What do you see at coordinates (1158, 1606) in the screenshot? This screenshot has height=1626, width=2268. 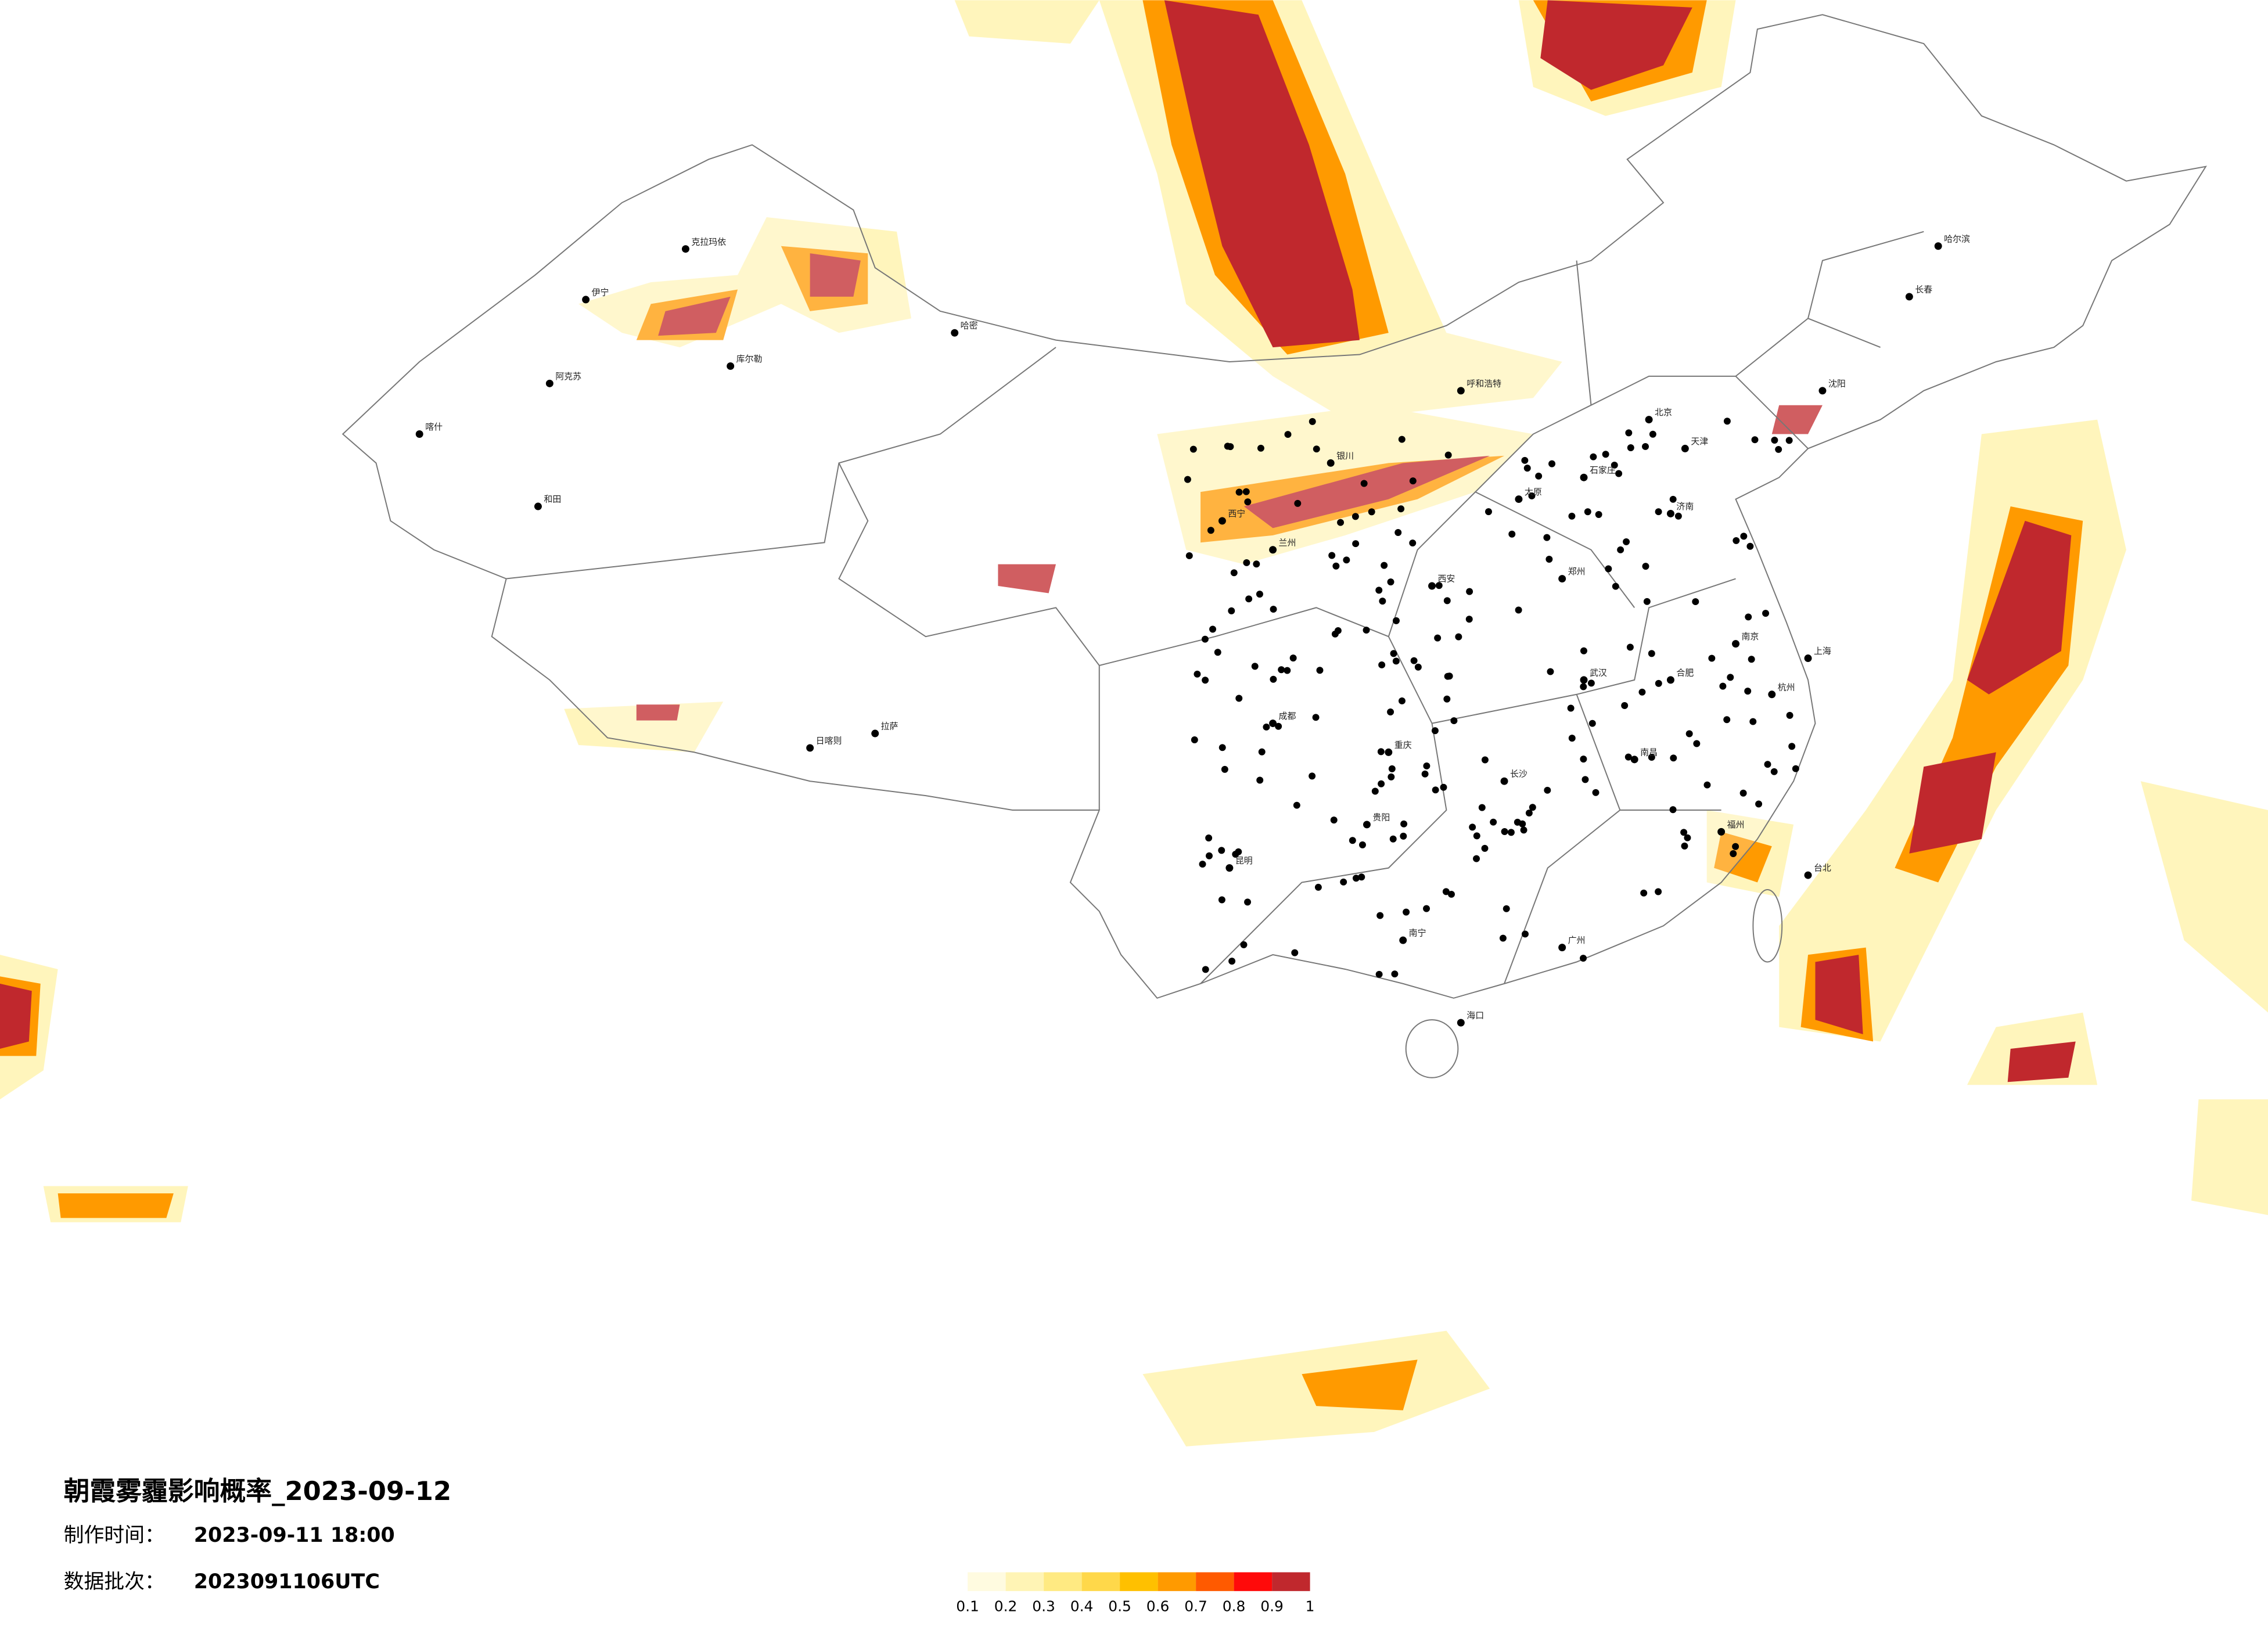 I see `legend-tick: 0.6` at bounding box center [1158, 1606].